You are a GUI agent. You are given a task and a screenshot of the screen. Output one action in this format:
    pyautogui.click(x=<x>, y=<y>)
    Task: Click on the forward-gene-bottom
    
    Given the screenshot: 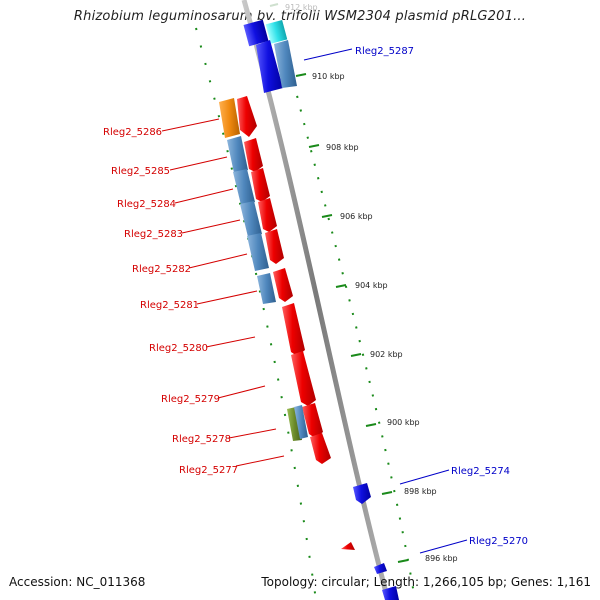 What is the action you would take?
    pyautogui.click(x=390, y=593)
    